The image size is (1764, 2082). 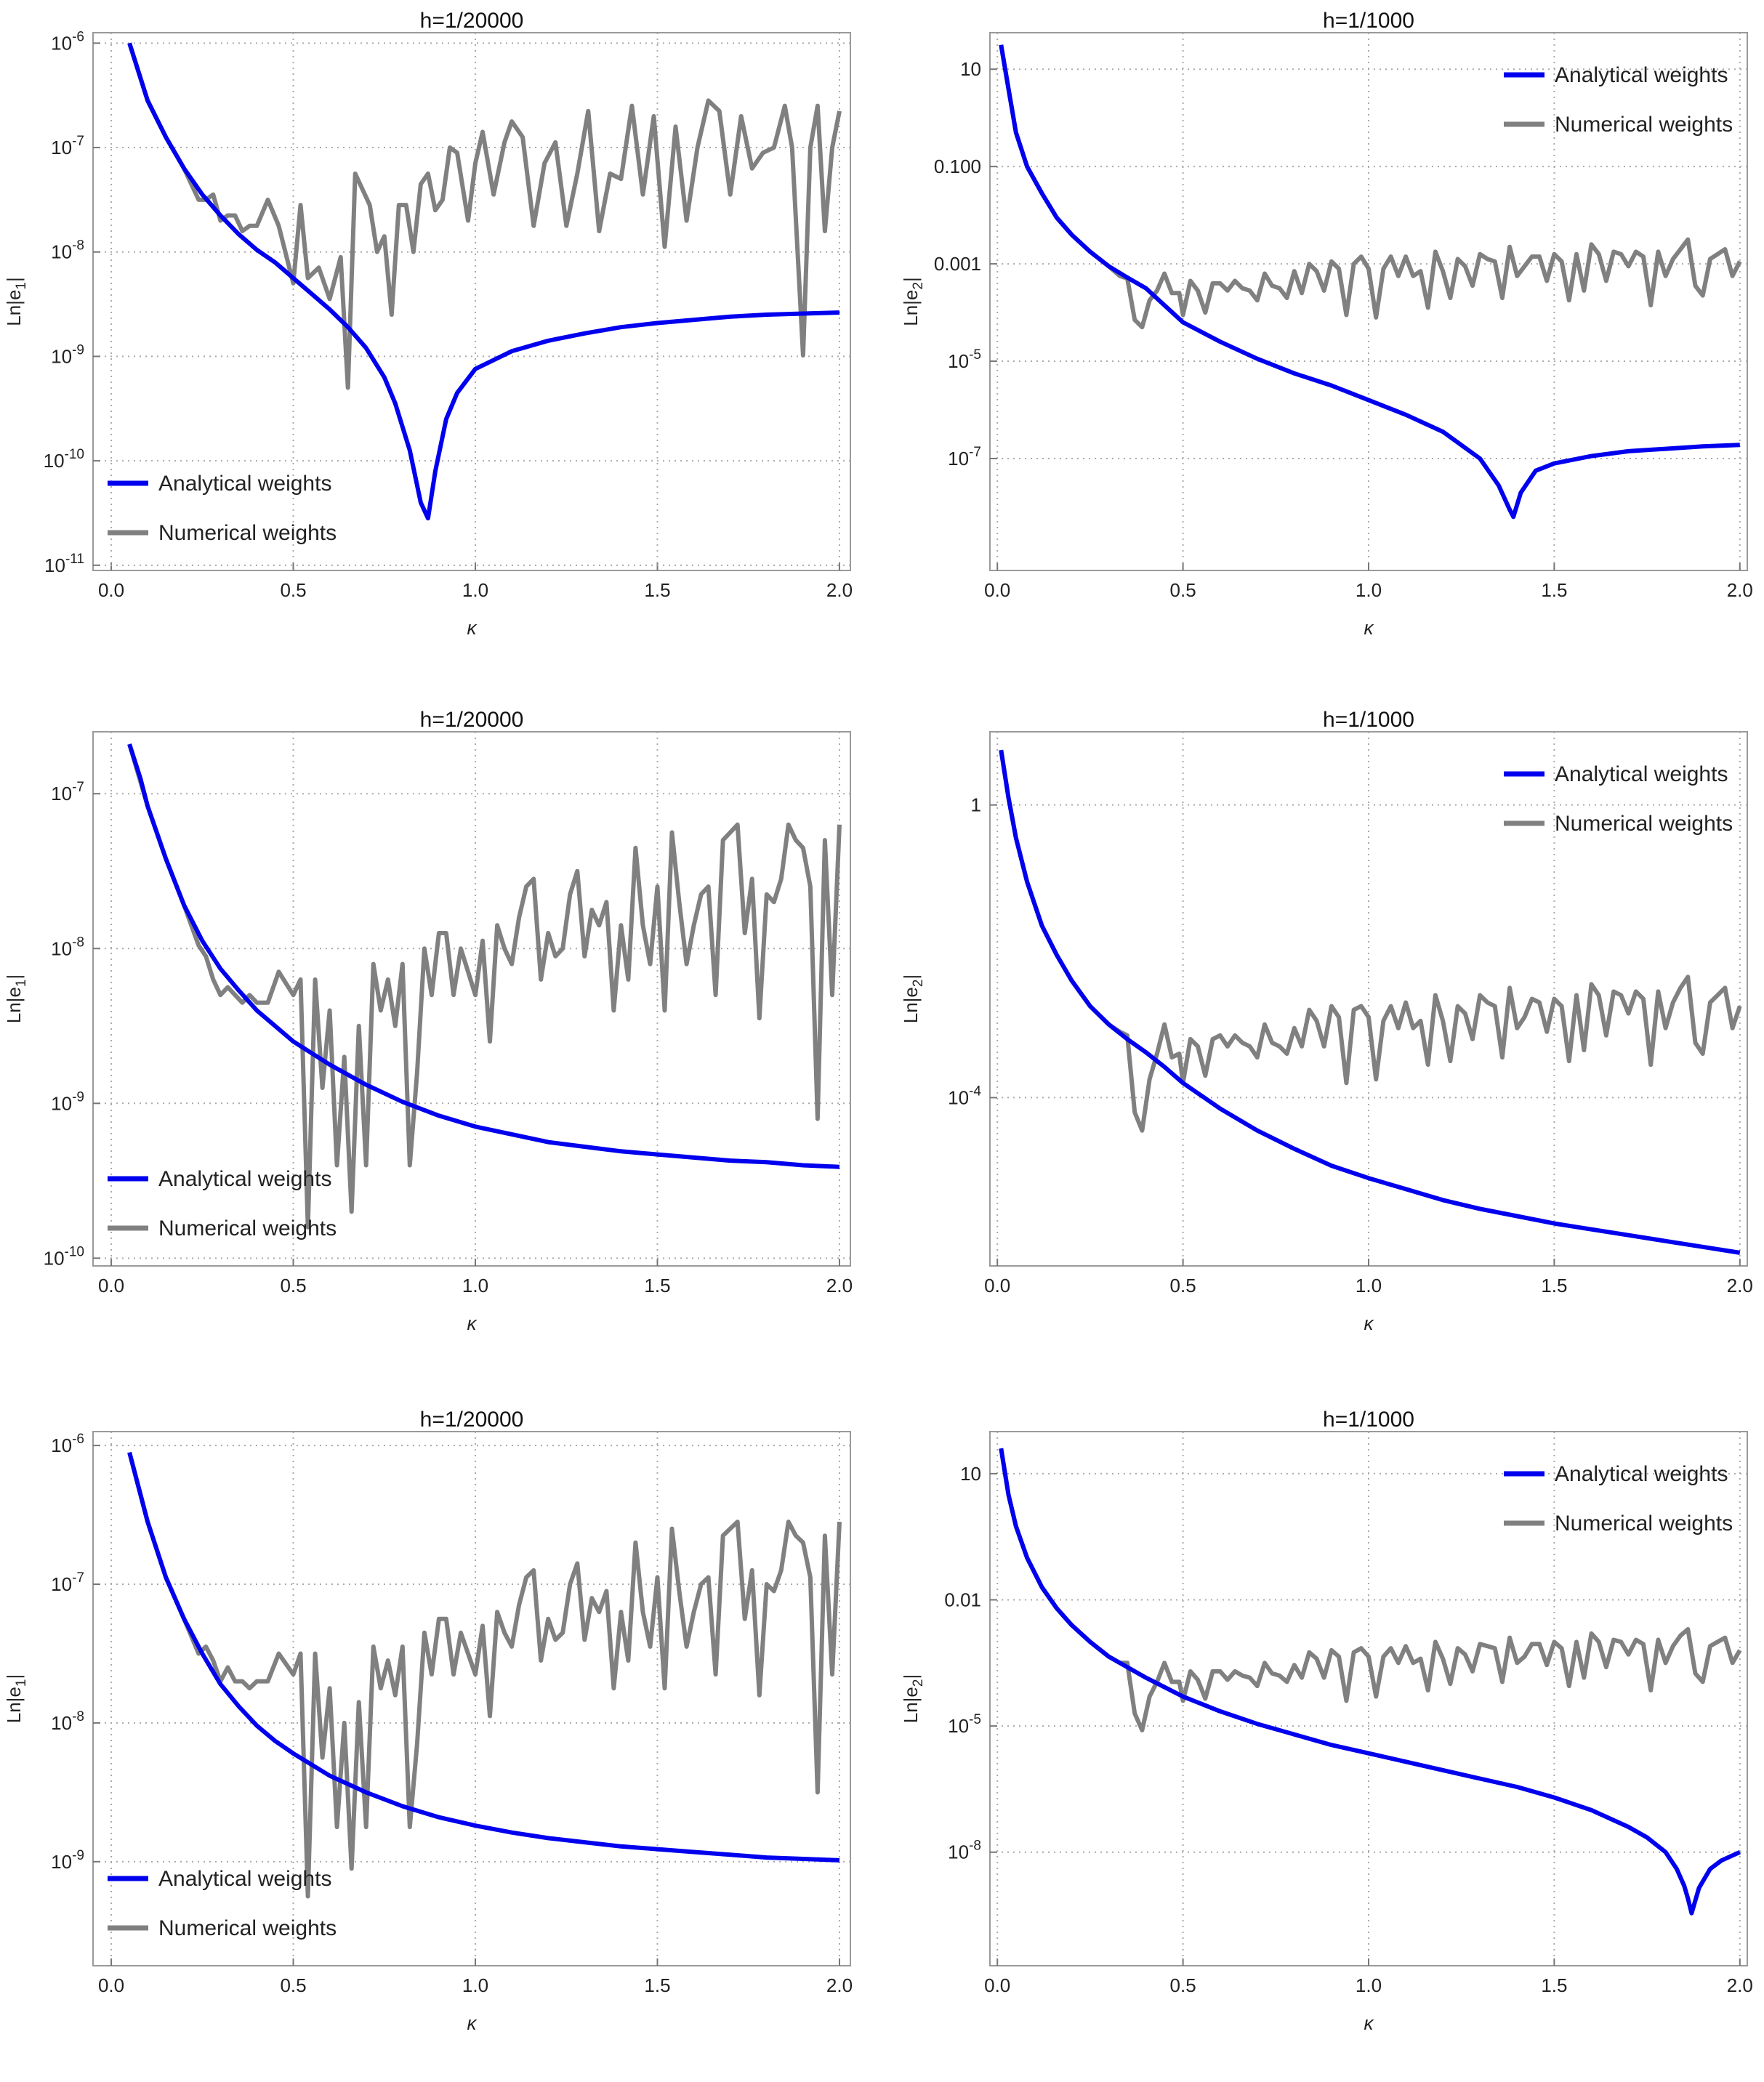 I want to click on y-tick-label: 10⁻¹¹, so click(x=64, y=564).